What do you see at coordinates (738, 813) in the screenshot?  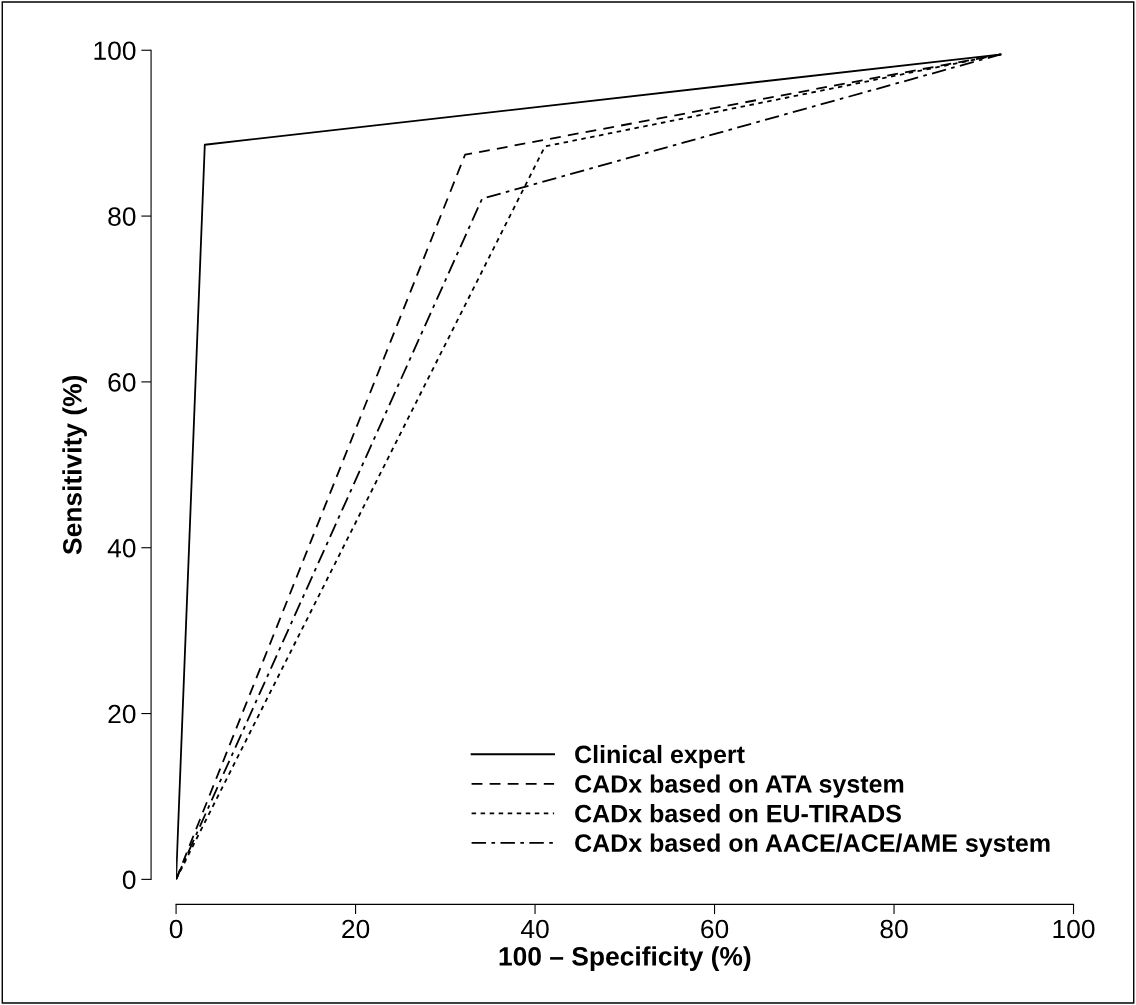 I see `legend-label: CADx based on EU-TIRADS` at bounding box center [738, 813].